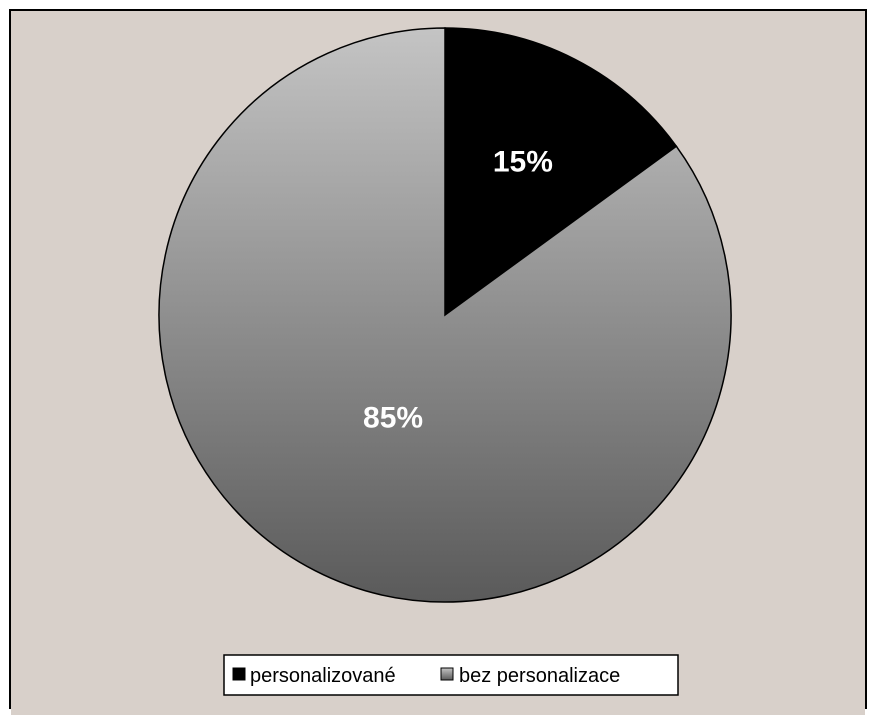  What do you see at coordinates (523, 162) in the screenshot?
I see `data-label-personalizovane: 15%` at bounding box center [523, 162].